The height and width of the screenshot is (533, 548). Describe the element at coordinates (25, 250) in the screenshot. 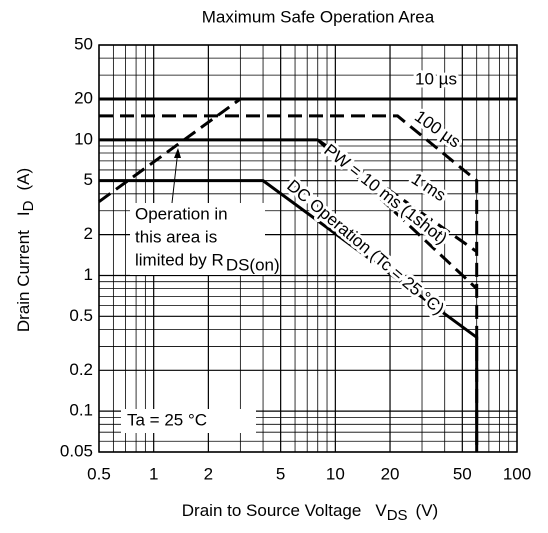

I see `y-axis-label: Drain CurrentID(A)` at that location.